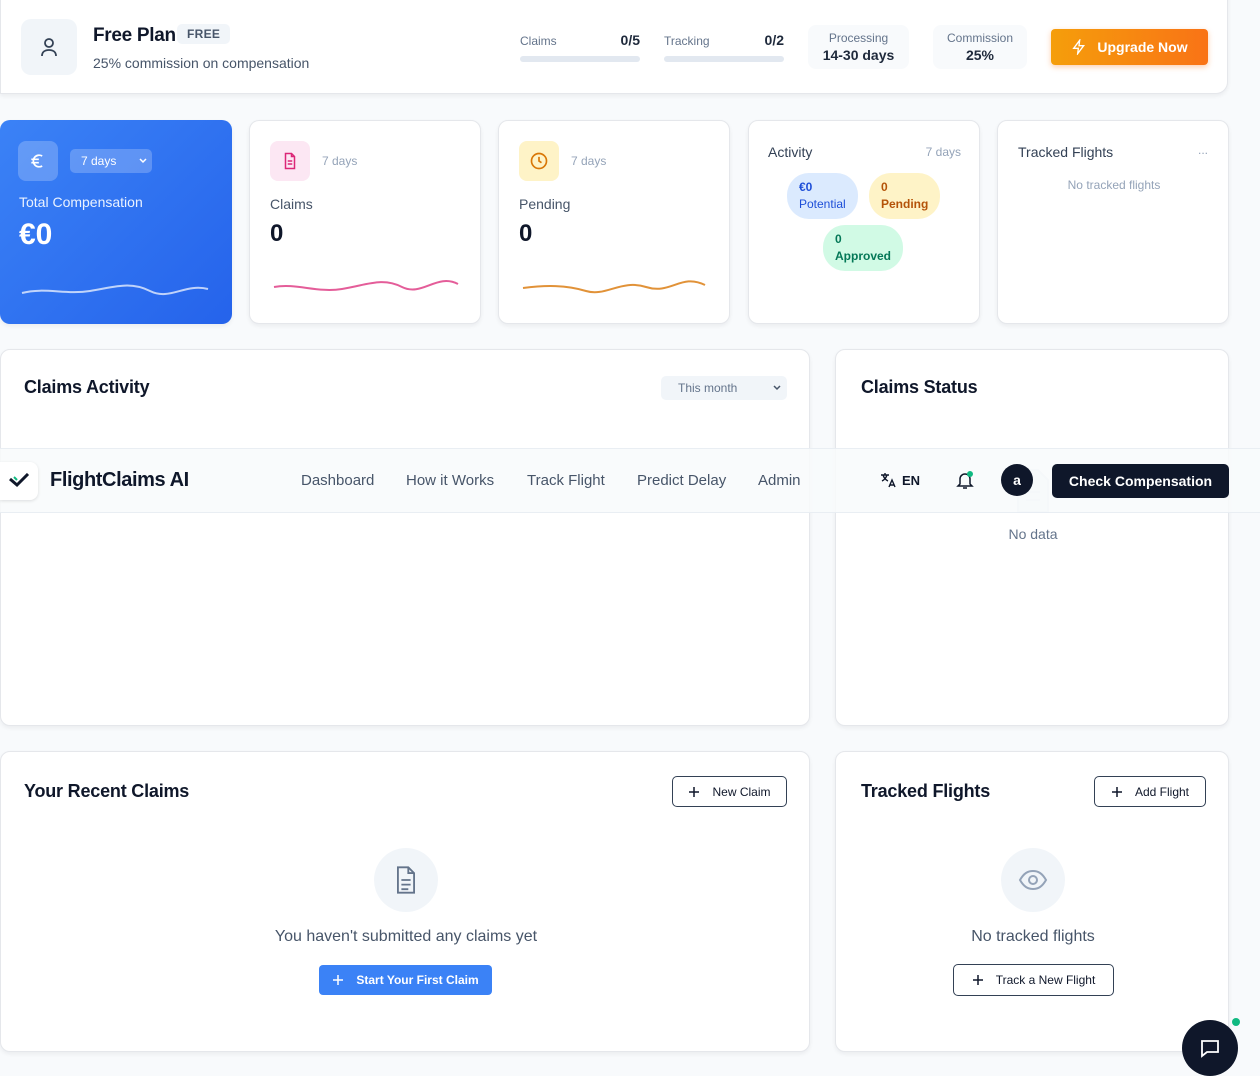 The height and width of the screenshot is (1076, 1260). Describe the element at coordinates (980, 55) in the screenshot. I see `commission-value: 25%` at that location.